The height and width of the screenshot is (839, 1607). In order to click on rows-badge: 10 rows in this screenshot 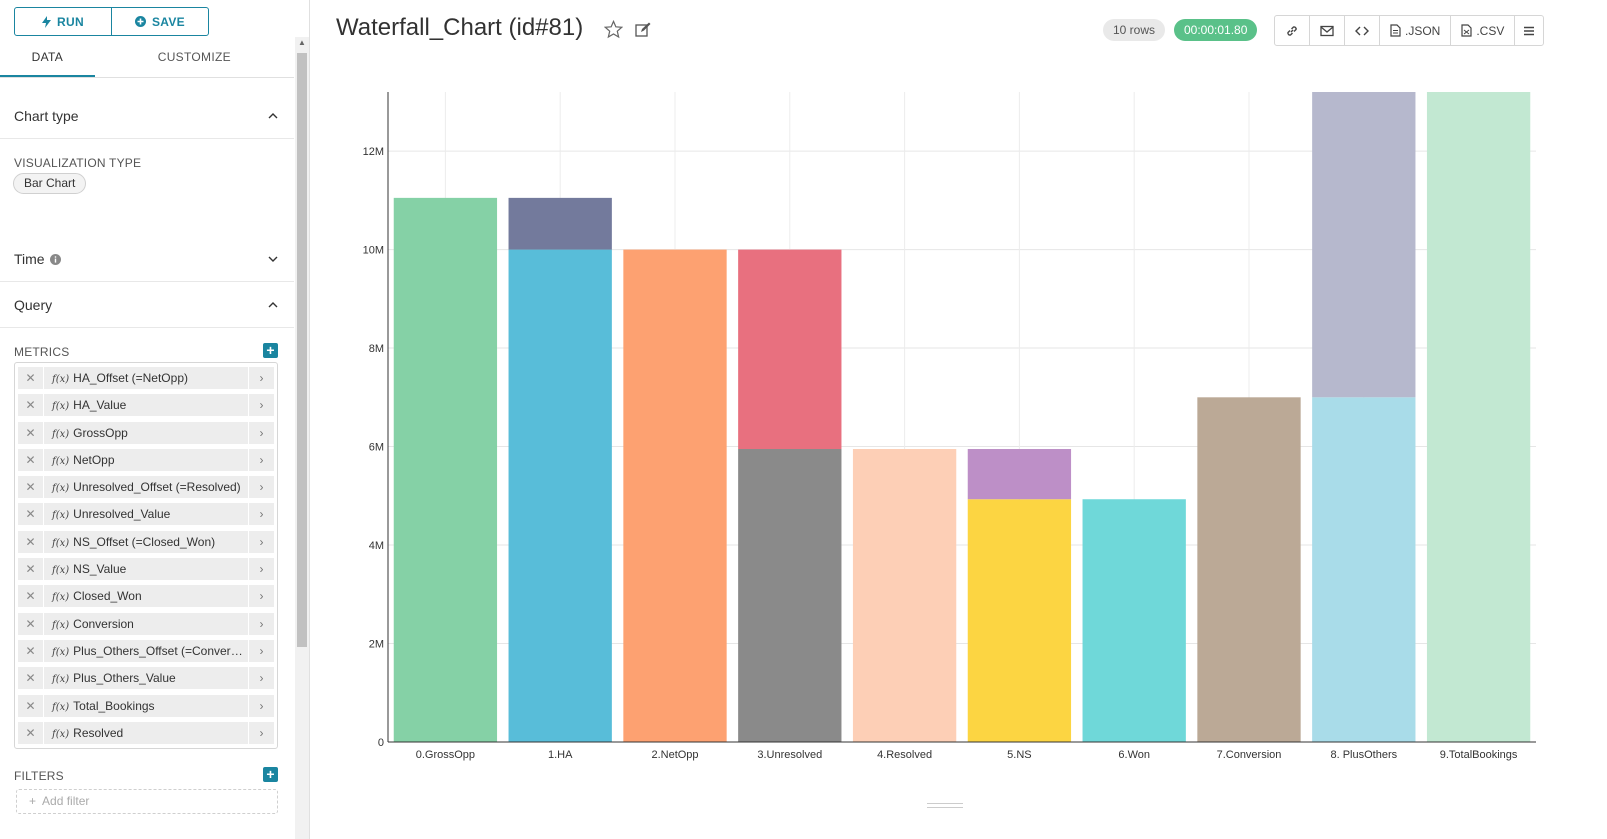, I will do `click(1134, 30)`.